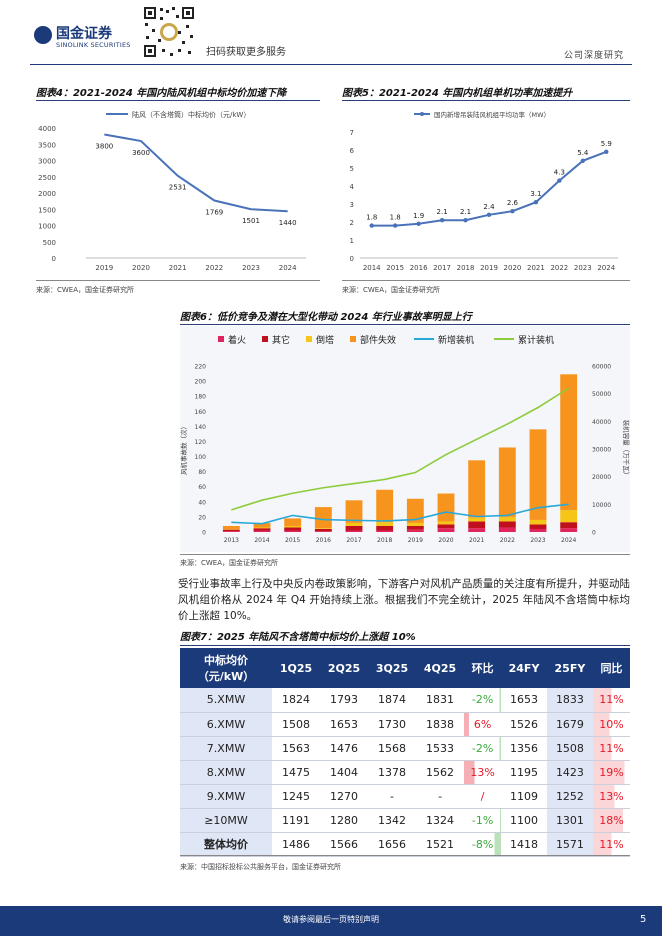  What do you see at coordinates (204, 533) in the screenshot?
I see `fig6-ytick-left: 0` at bounding box center [204, 533].